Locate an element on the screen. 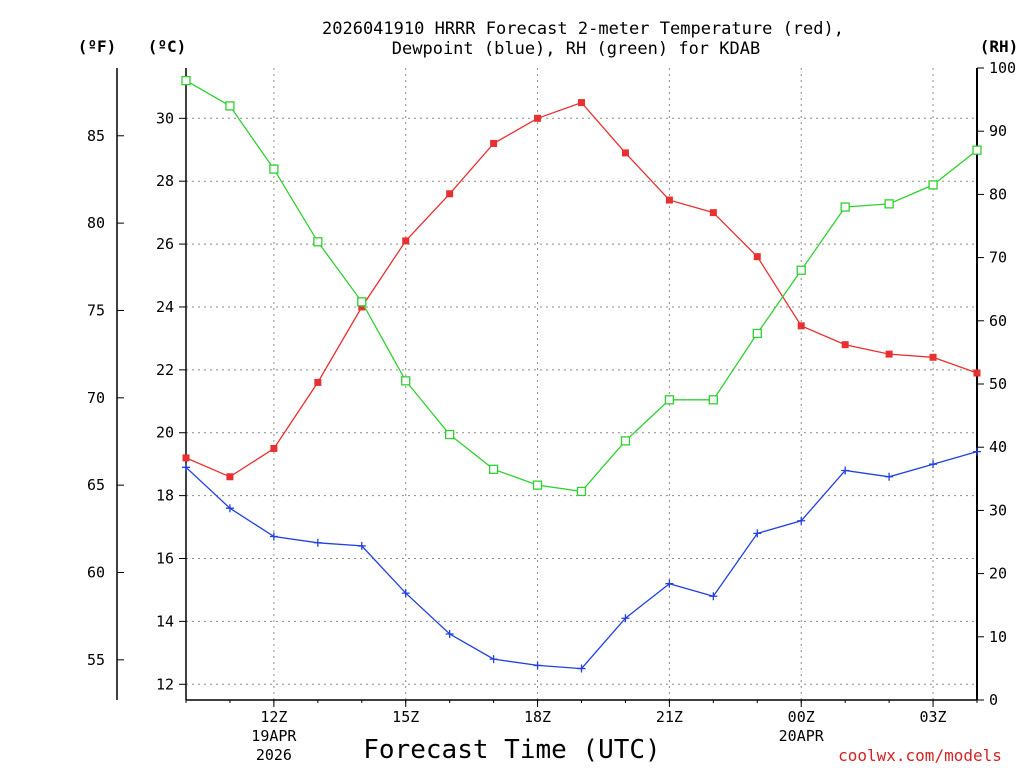 This screenshot has width=1024, height=768. x-tick-label: 00Z is located at coordinates (801, 717).